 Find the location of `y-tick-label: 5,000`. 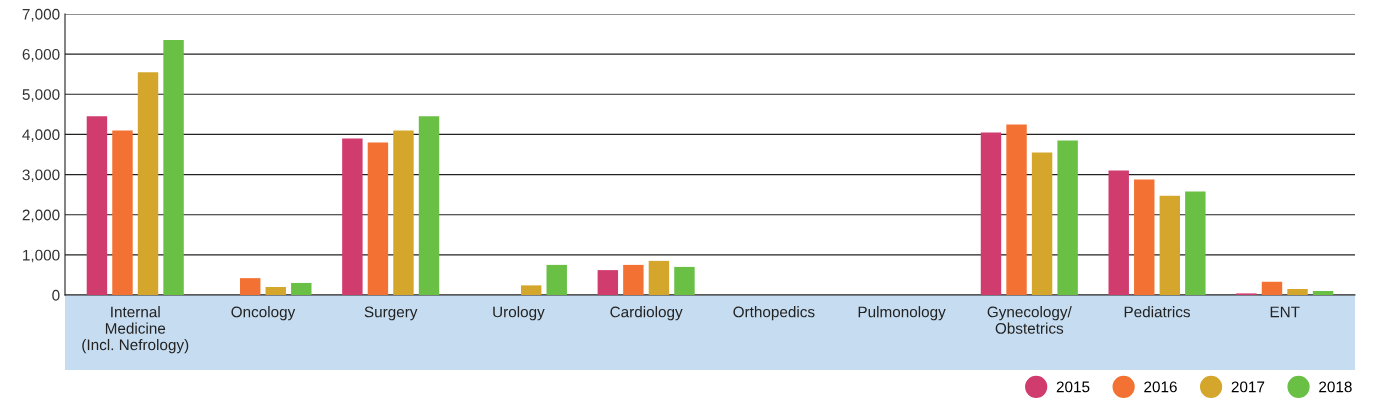

y-tick-label: 5,000 is located at coordinates (41, 95).